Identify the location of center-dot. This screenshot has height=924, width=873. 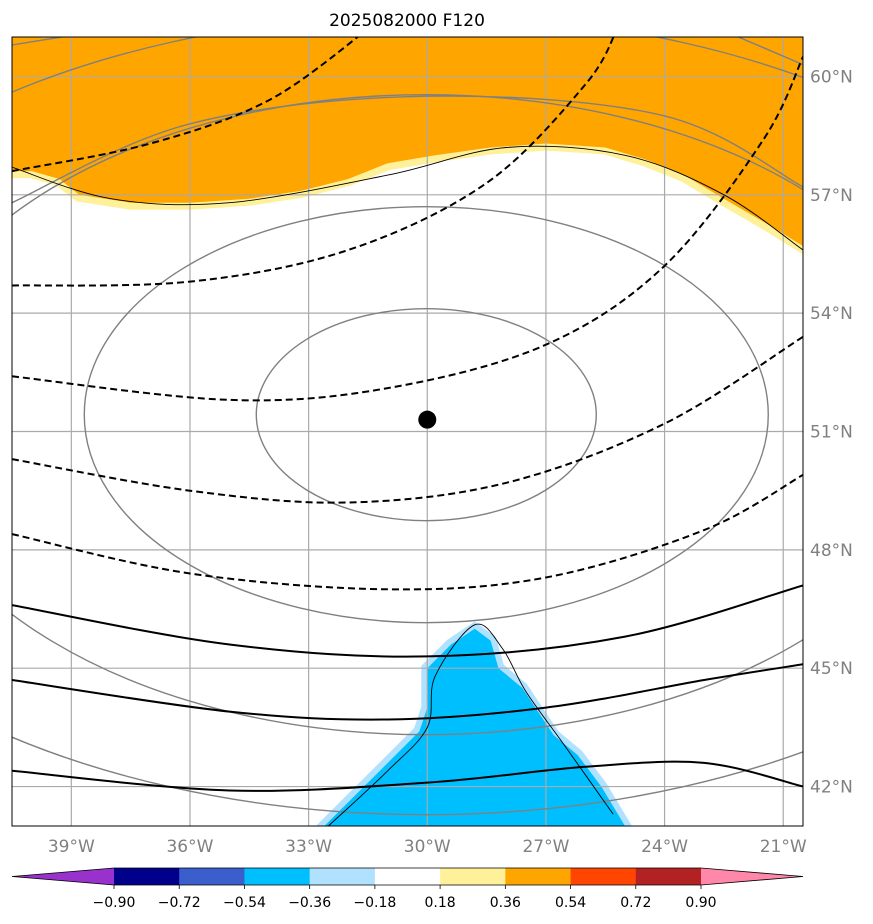
(427, 419).